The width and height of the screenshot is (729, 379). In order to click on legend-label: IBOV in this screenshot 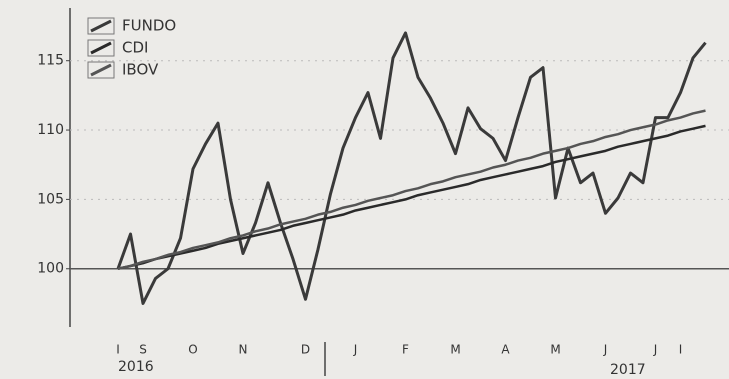, I will do `click(140, 70)`.